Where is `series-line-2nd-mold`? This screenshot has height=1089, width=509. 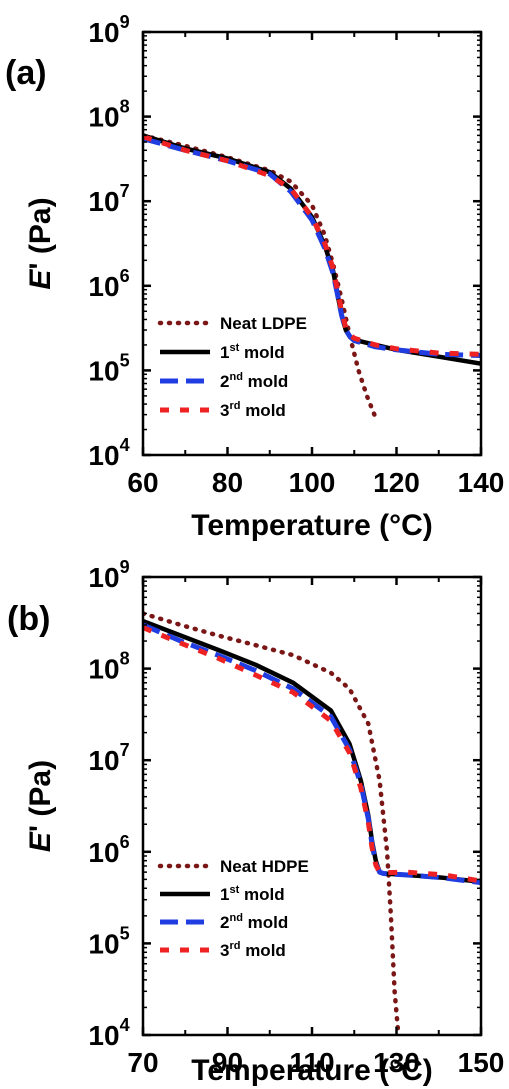
series-line-2nd-mold is located at coordinates (312, 247).